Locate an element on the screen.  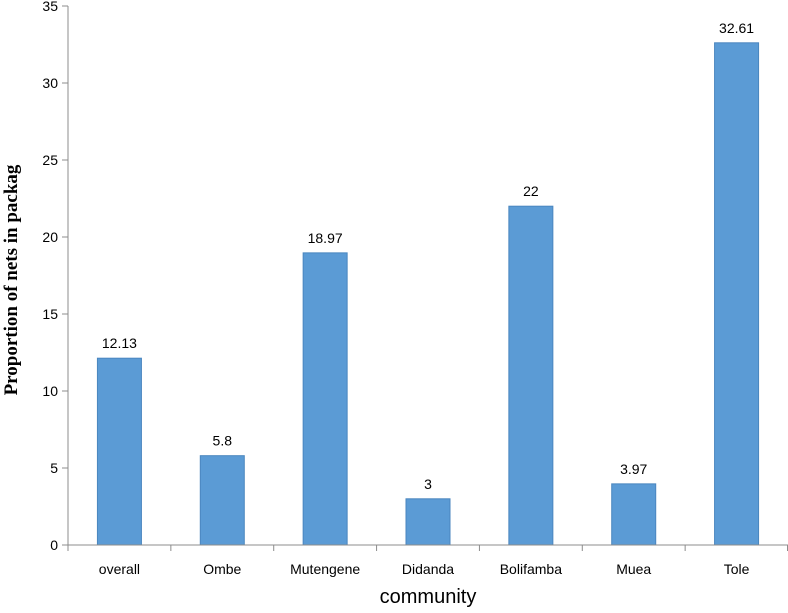
data-label: 32.61 is located at coordinates (736, 28).